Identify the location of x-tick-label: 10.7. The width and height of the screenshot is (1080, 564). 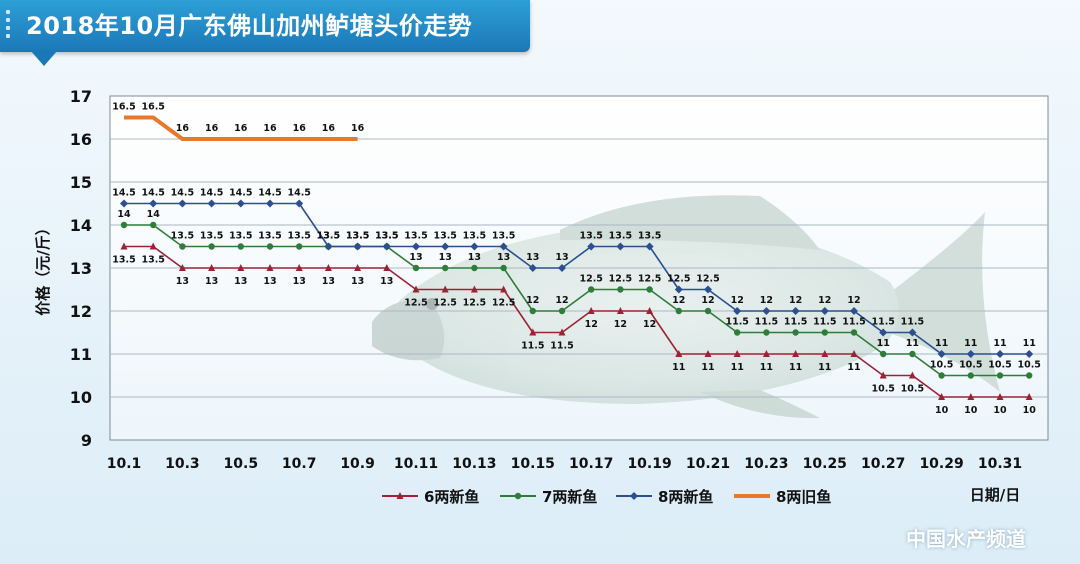
(299, 464).